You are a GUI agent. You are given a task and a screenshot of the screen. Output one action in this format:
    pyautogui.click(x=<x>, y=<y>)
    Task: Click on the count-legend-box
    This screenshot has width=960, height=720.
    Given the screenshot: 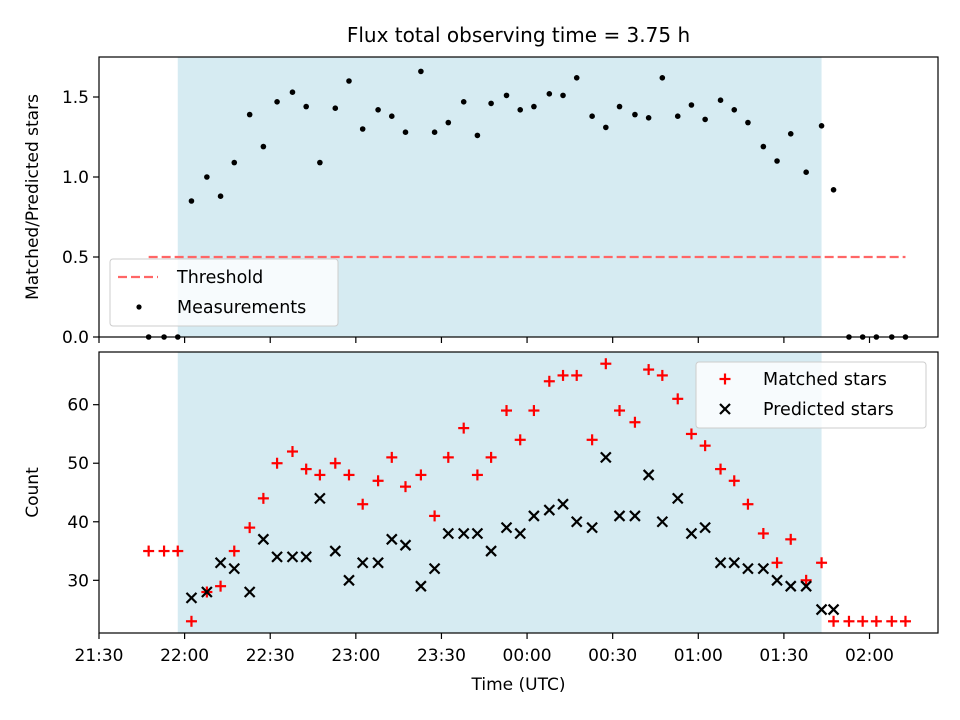 What is the action you would take?
    pyautogui.click(x=811, y=395)
    